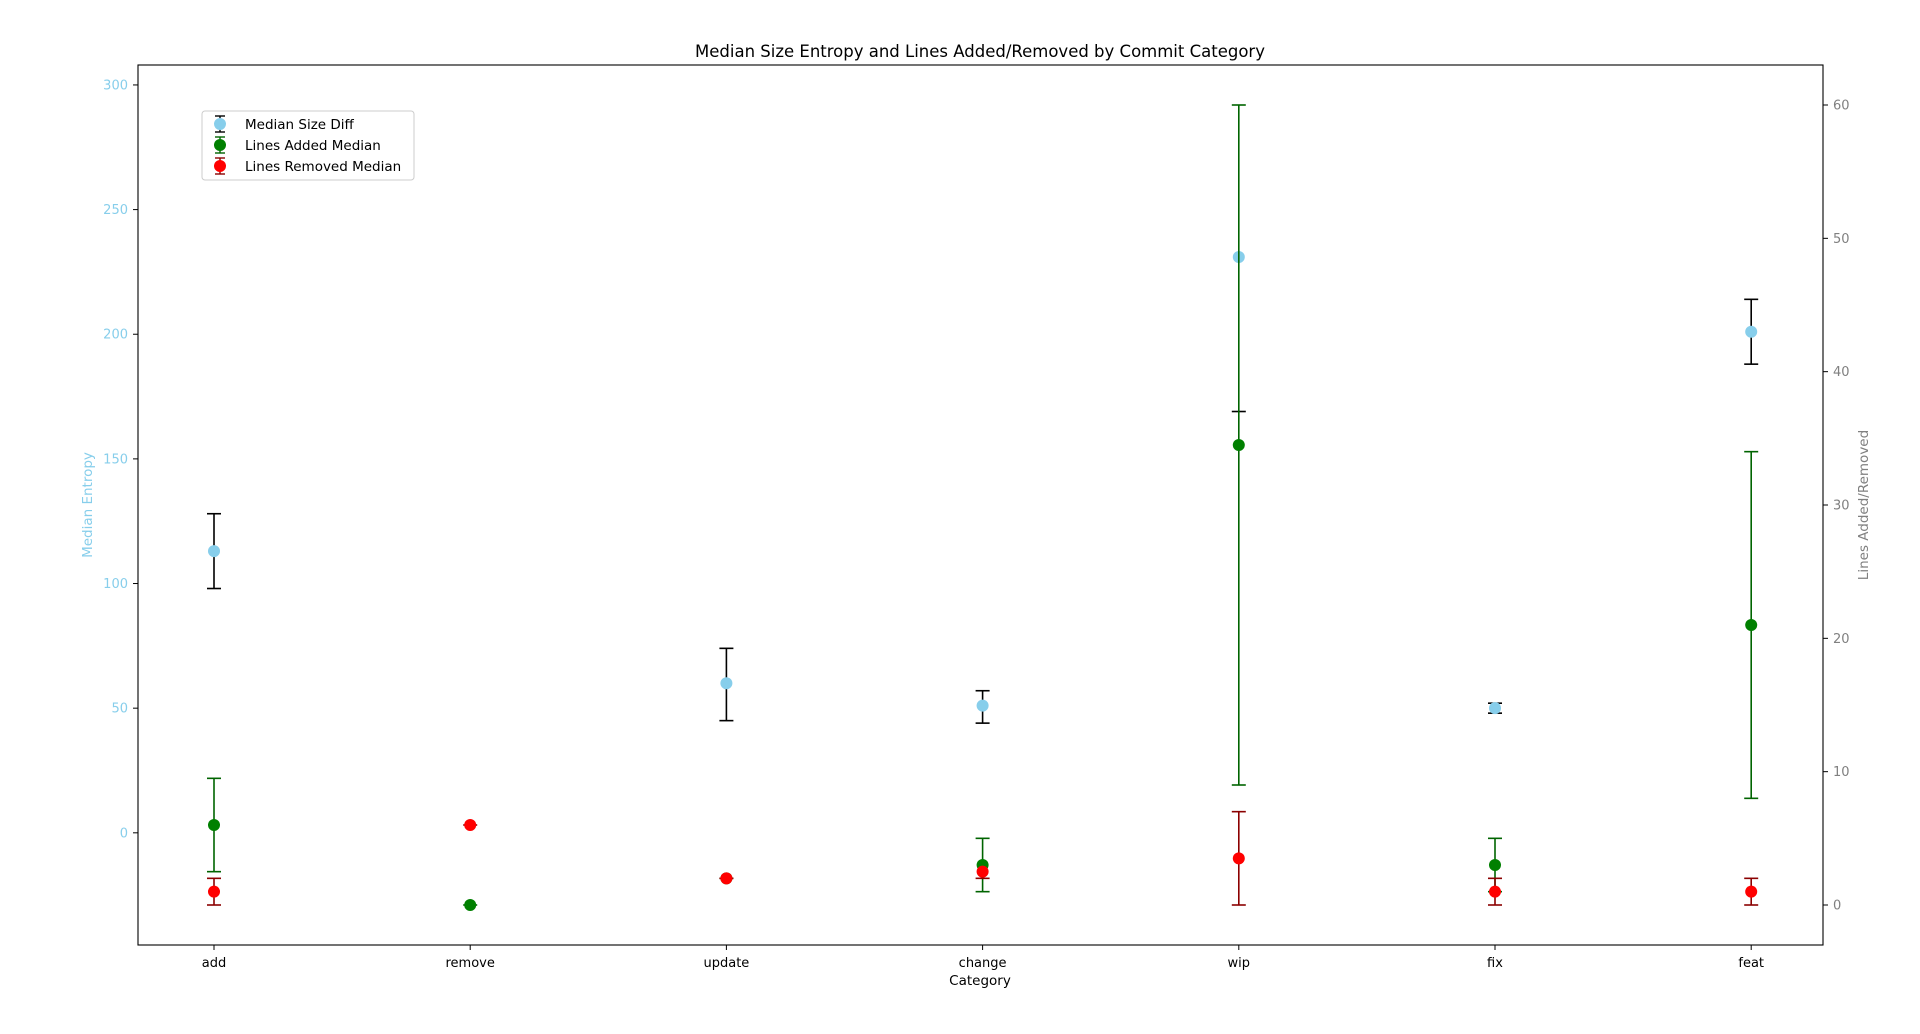 The height and width of the screenshot is (1034, 1920). Describe the element at coordinates (220, 145) in the screenshot. I see `legend-marker-lines-added` at that location.